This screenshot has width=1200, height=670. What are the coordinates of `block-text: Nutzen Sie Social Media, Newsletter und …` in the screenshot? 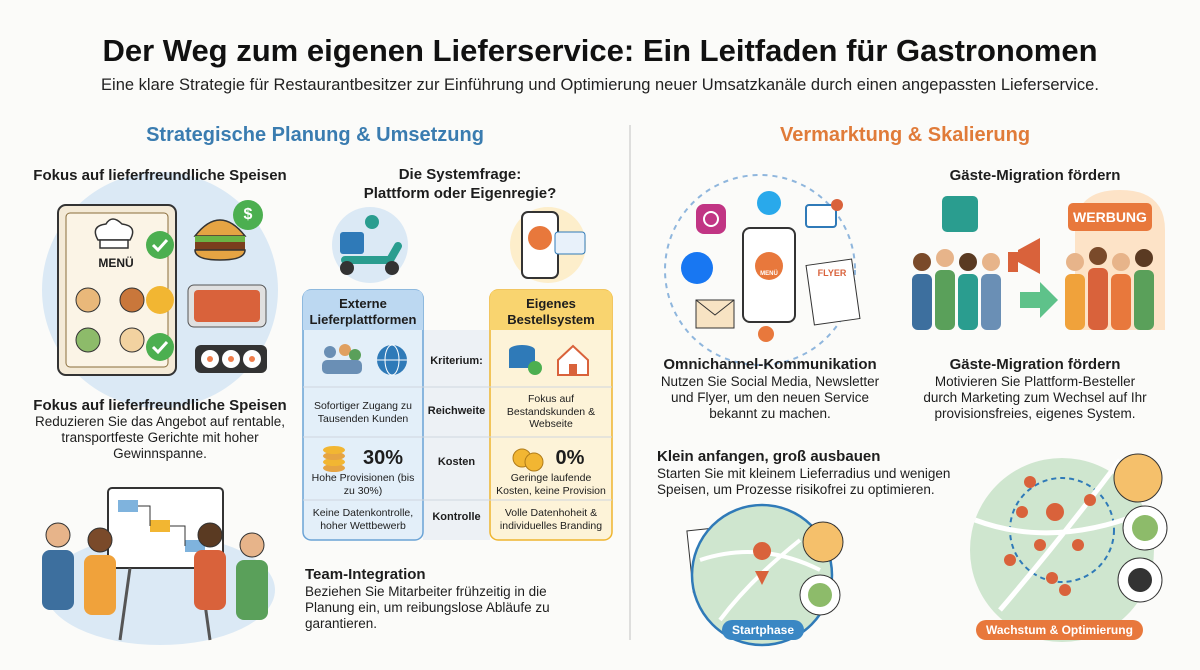 It's located at (770, 398).